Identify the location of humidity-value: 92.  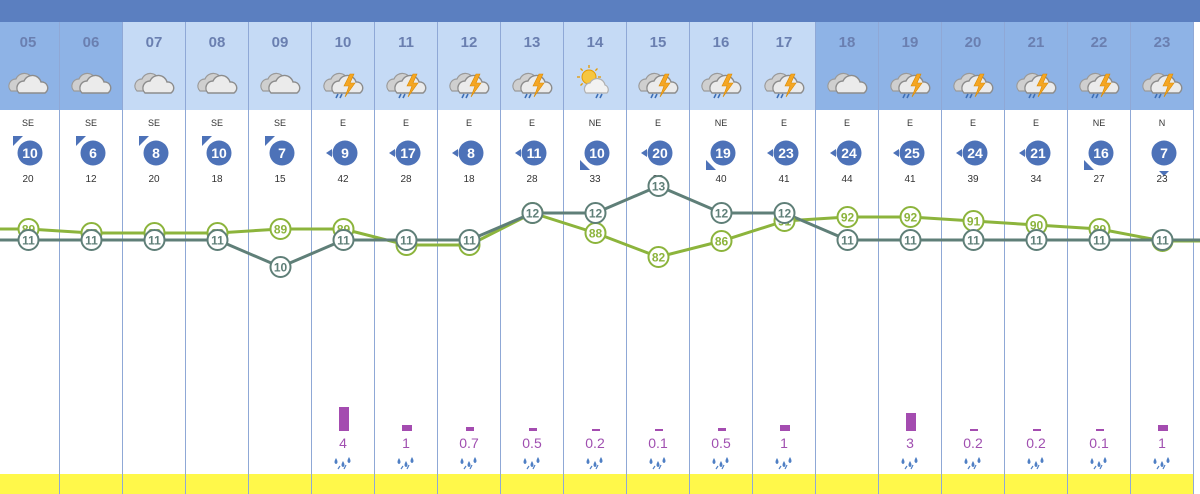
(848, 218).